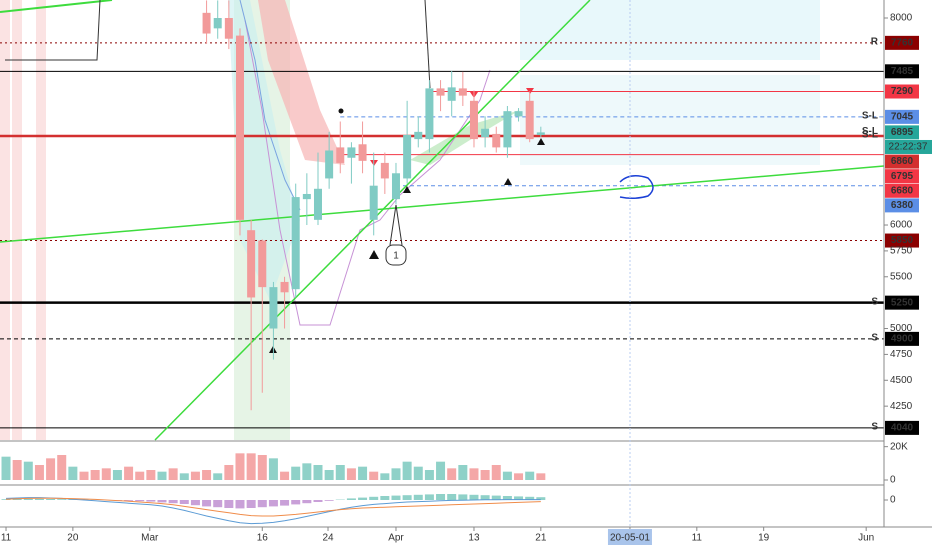  I want to click on level-label: 7290, so click(902, 91).